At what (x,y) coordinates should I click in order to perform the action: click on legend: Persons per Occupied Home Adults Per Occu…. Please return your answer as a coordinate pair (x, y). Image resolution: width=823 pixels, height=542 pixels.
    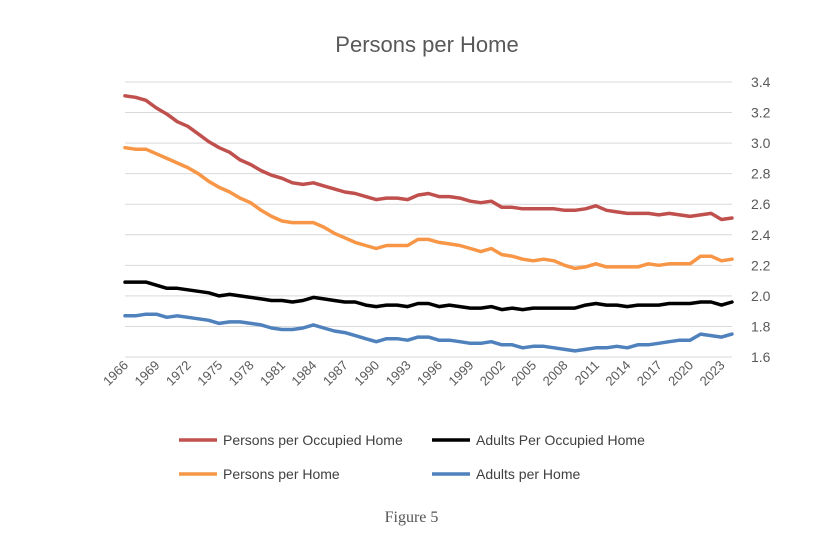
    Looking at the image, I should click on (412, 457).